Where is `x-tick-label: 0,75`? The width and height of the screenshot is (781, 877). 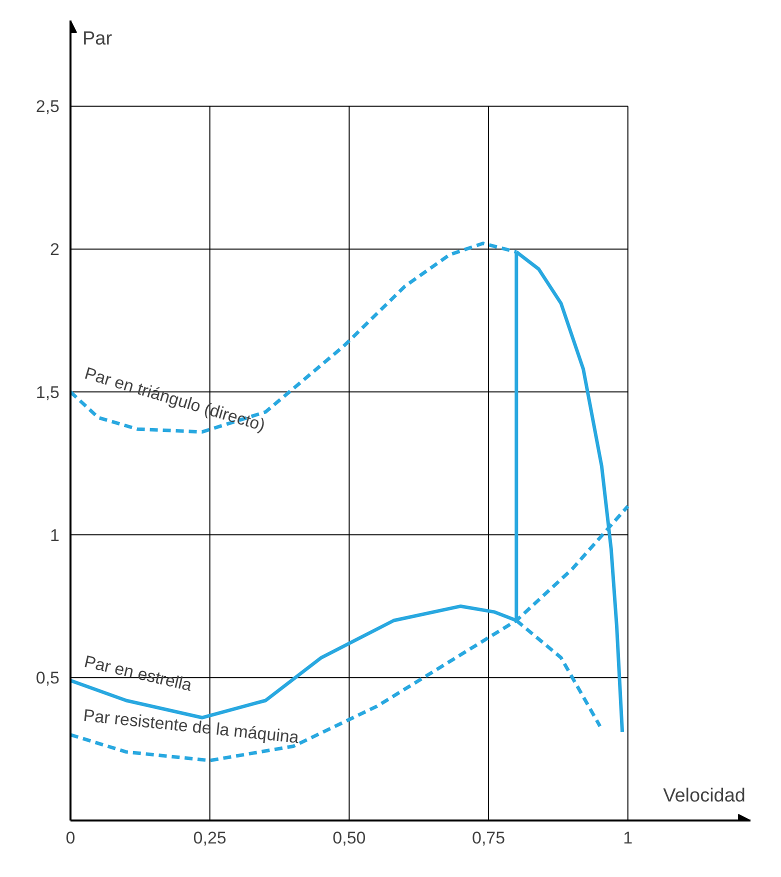
x-tick-label: 0,75 is located at coordinates (489, 838).